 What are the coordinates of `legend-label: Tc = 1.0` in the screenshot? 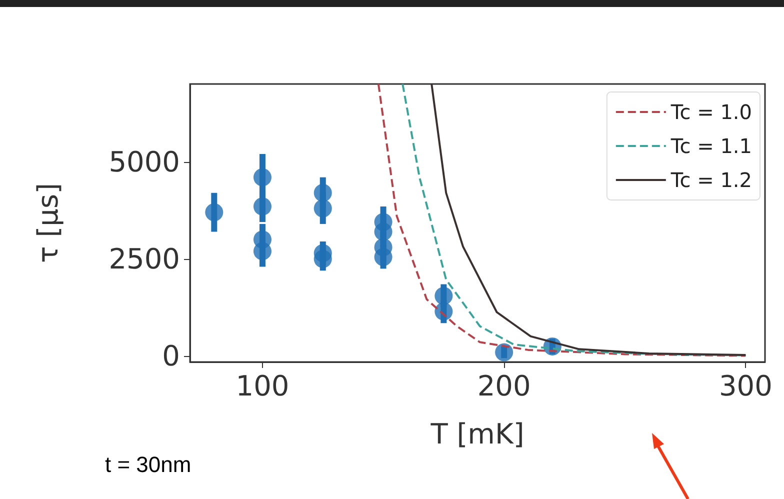 It's located at (711, 112).